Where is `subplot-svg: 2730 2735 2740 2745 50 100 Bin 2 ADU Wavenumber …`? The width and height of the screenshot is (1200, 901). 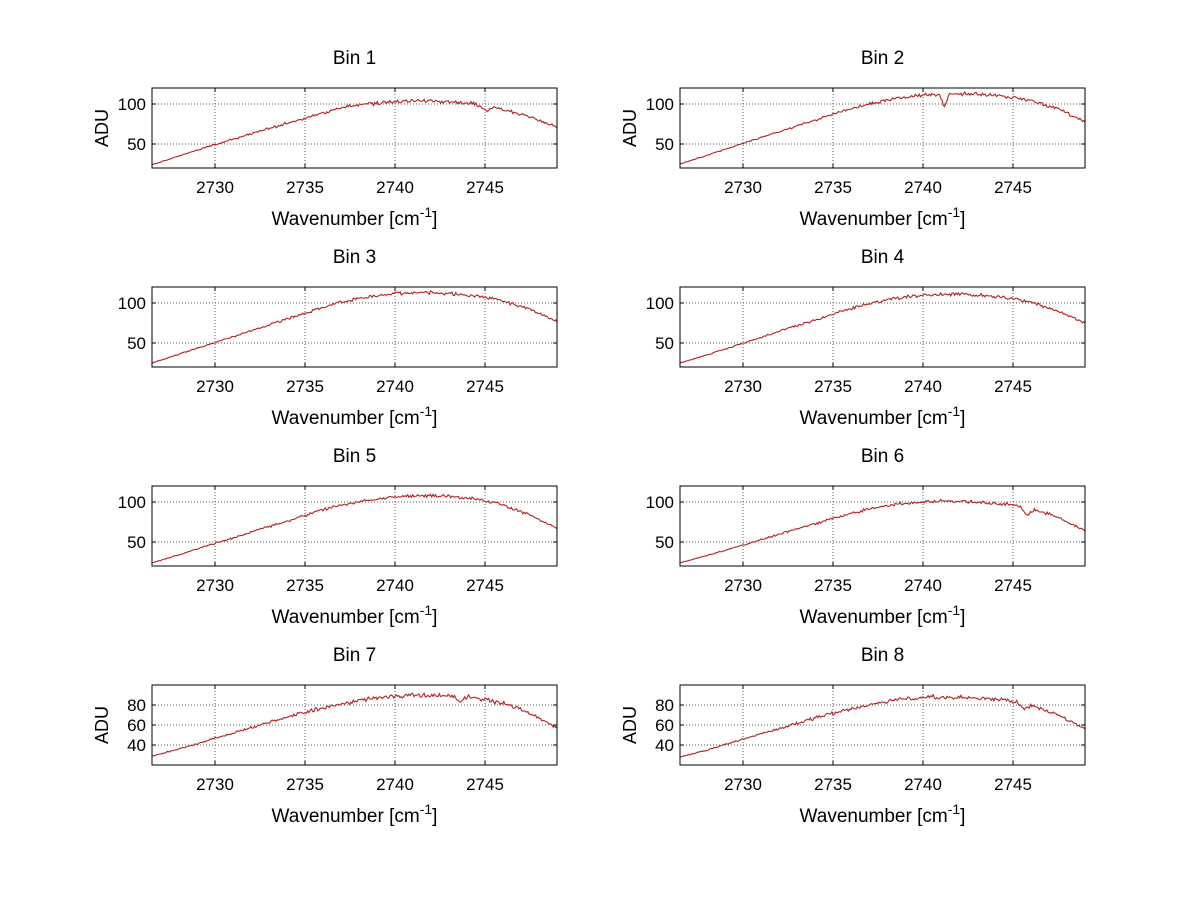
subplot-svg: 2730 2735 2740 2745 50 100 Bin 2 ADU Wavenumber … is located at coordinates (853, 139).